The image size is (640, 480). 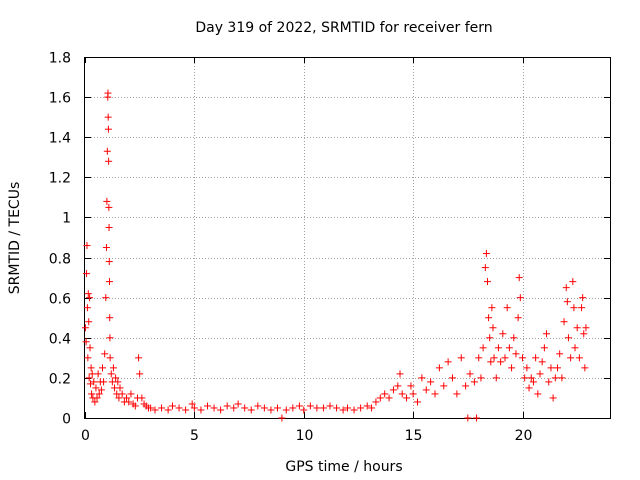 I want to click on x-tick-label: 20, so click(x=524, y=436).